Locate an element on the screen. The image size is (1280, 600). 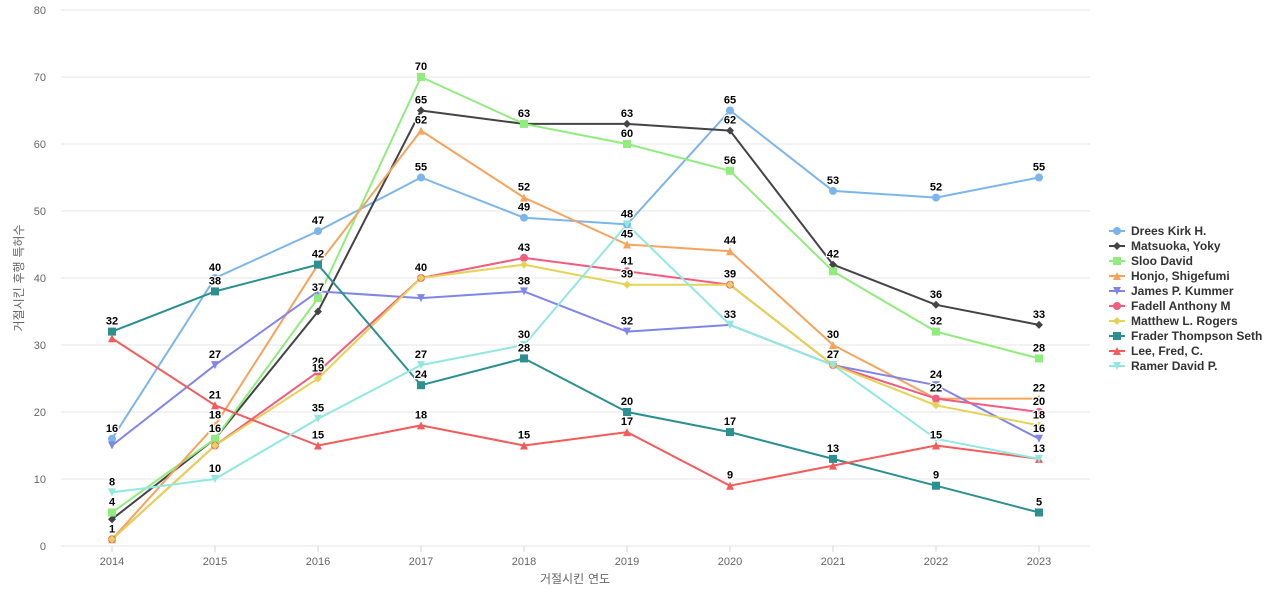
legend-item: Lee, Fred, C. is located at coordinates (1185, 350).